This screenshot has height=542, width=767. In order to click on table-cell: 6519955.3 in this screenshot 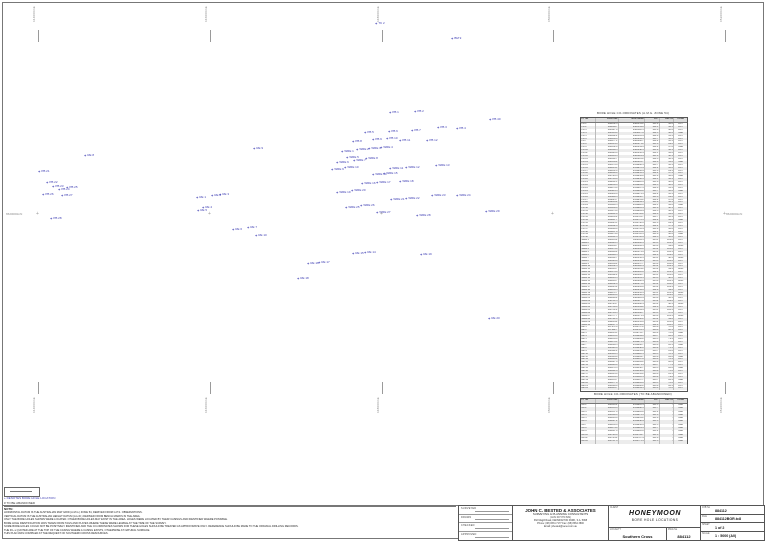, I will do `click(632, 174)`.